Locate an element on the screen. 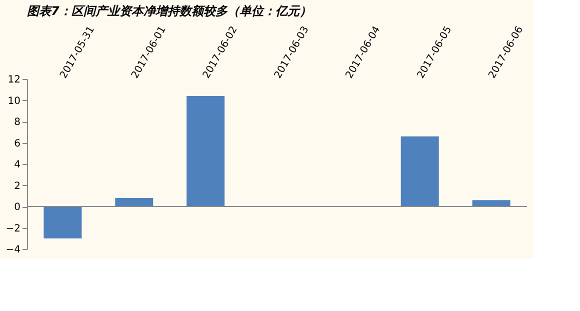  y-tick-label: 10 is located at coordinates (14, 101).